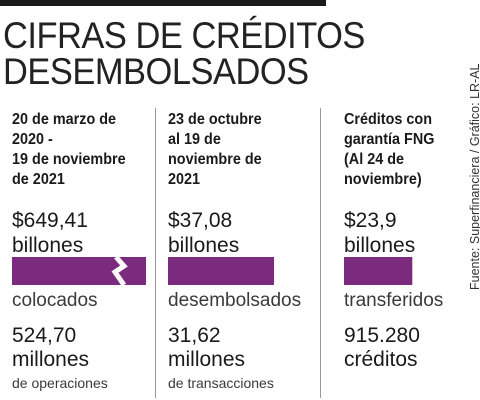 The height and width of the screenshot is (400, 480). Describe the element at coordinates (60, 383) in the screenshot. I see `count-sub: de operaciones` at that location.